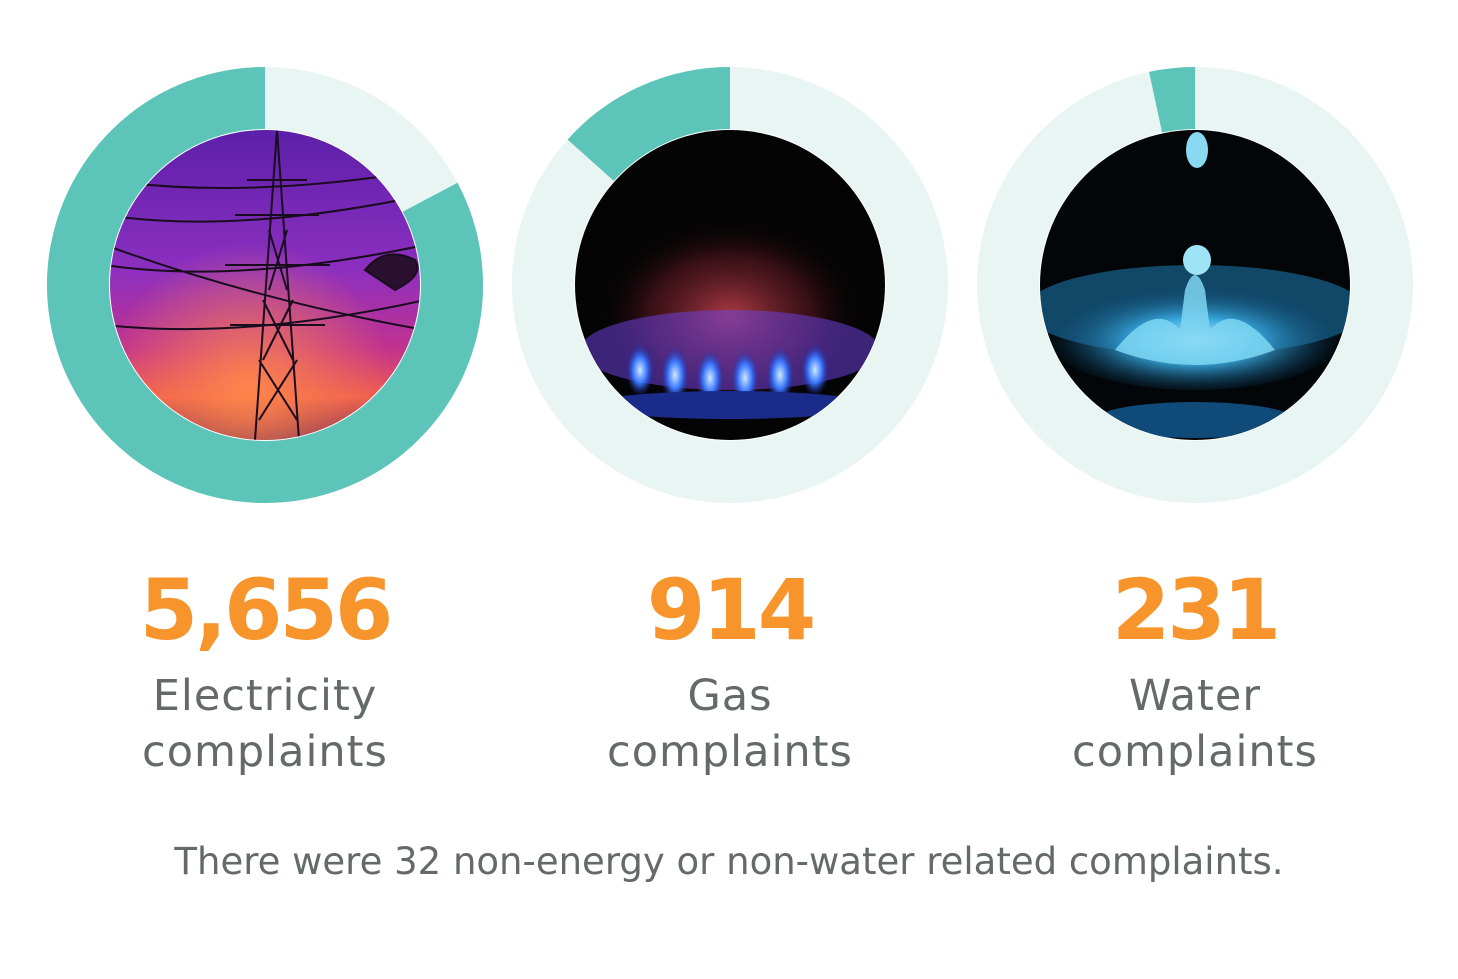 The height and width of the screenshot is (979, 1458). What do you see at coordinates (266, 610) in the screenshot?
I see `electricity-value: 5,656` at bounding box center [266, 610].